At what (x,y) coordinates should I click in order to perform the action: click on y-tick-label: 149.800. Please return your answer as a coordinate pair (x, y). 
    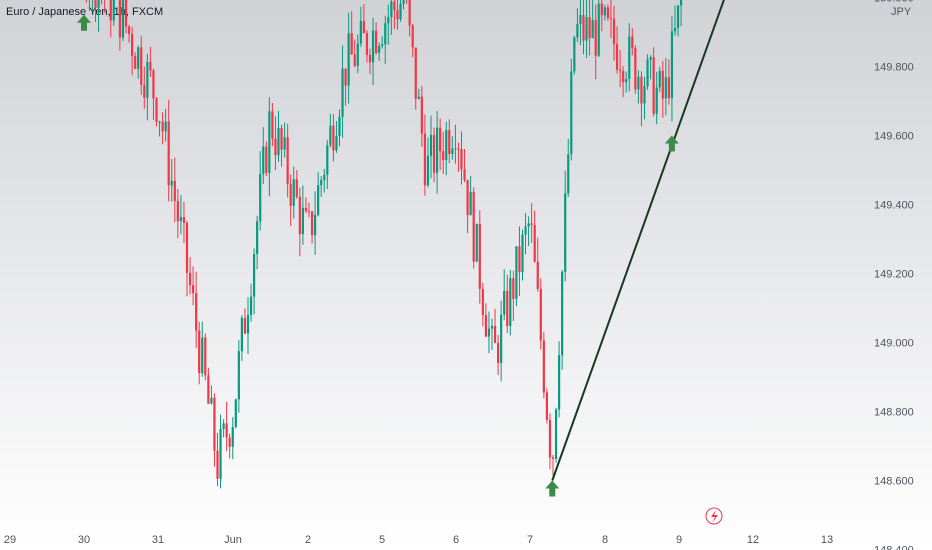
    Looking at the image, I should click on (894, 68).